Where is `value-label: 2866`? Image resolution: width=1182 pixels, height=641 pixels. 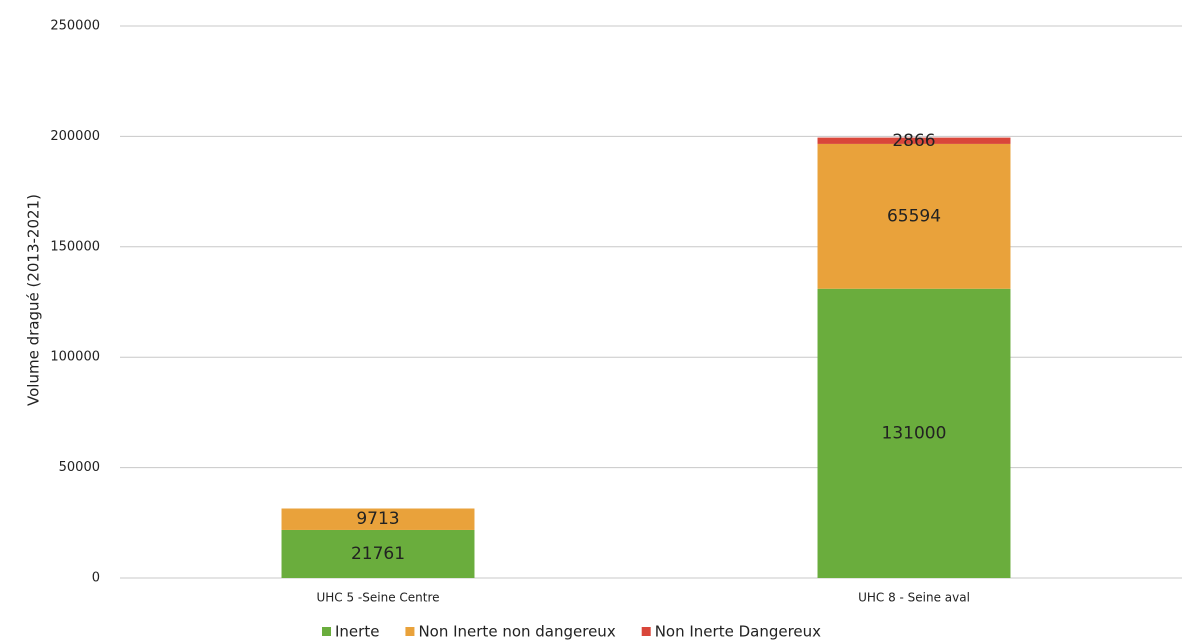 value-label: 2866 is located at coordinates (913, 141).